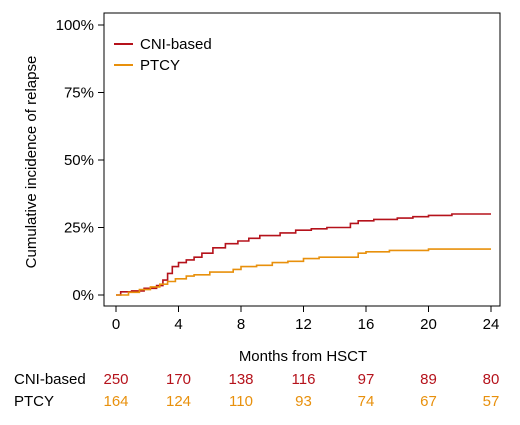 The width and height of the screenshot is (520, 425). I want to click on risk-row-label: CNI-based, so click(50, 379).